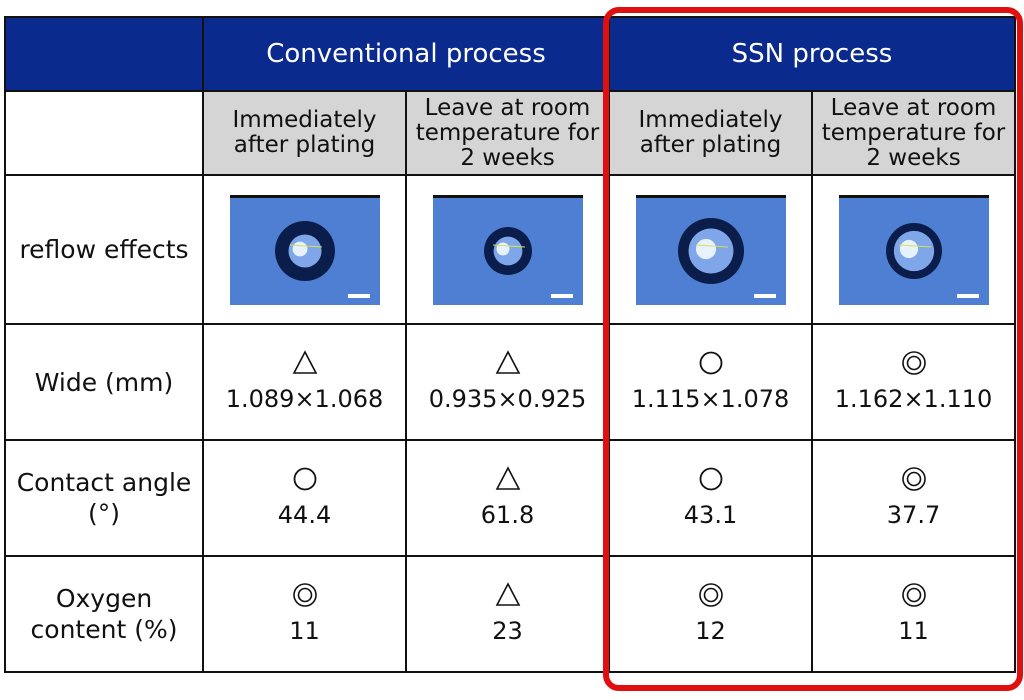 The width and height of the screenshot is (1024, 700). I want to click on row-label-reflow: reflow effects, so click(104, 249).